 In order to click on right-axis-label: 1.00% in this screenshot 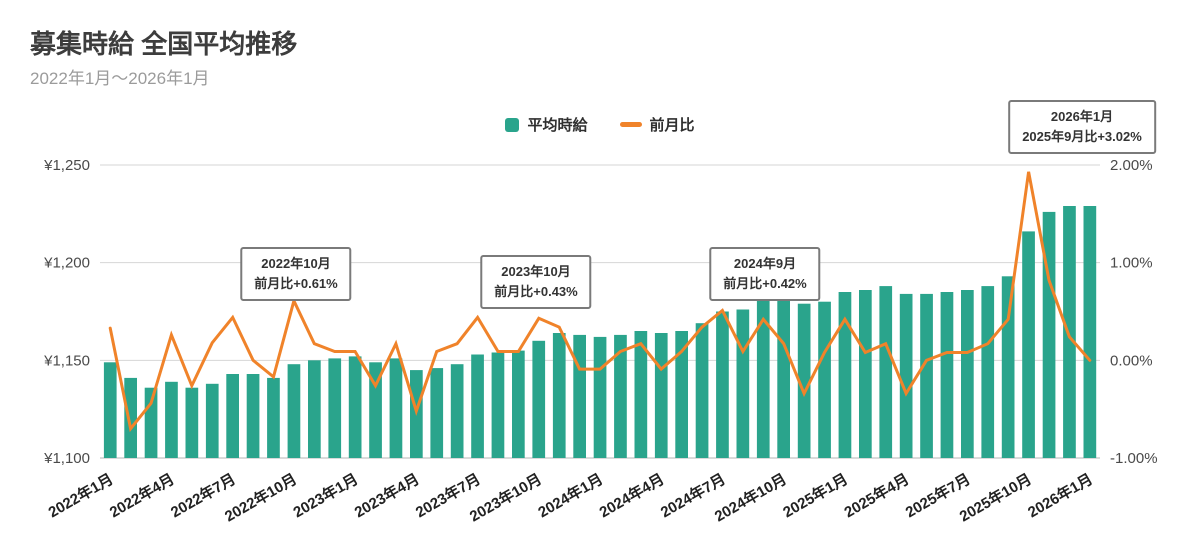, I will do `click(1131, 263)`.